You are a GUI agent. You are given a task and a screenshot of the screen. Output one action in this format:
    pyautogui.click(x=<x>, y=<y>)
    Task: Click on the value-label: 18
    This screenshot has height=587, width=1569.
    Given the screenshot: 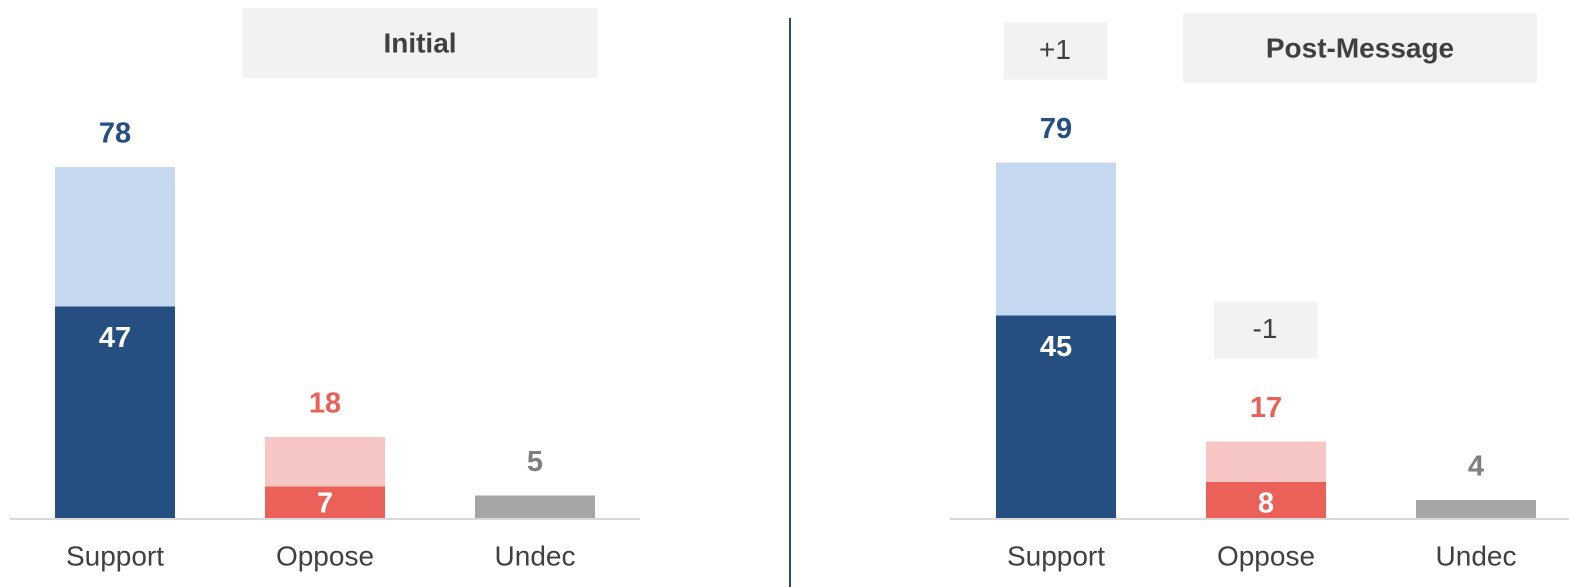 What is the action you would take?
    pyautogui.click(x=325, y=404)
    